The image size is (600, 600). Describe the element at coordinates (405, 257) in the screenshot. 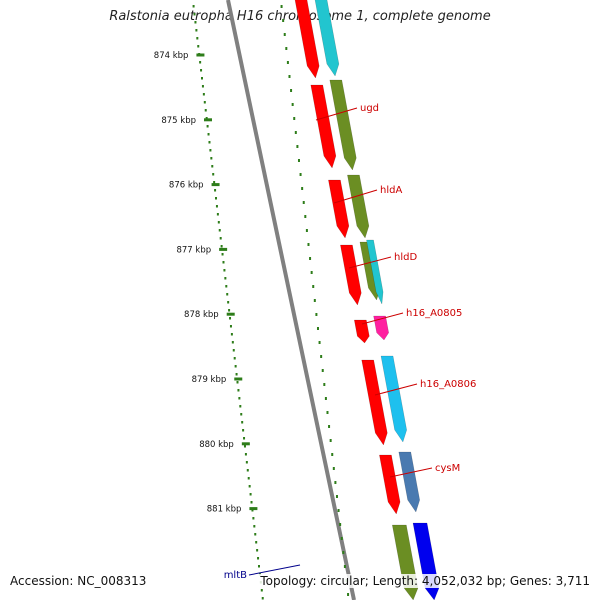

I see `gene-label: hldD` at that location.